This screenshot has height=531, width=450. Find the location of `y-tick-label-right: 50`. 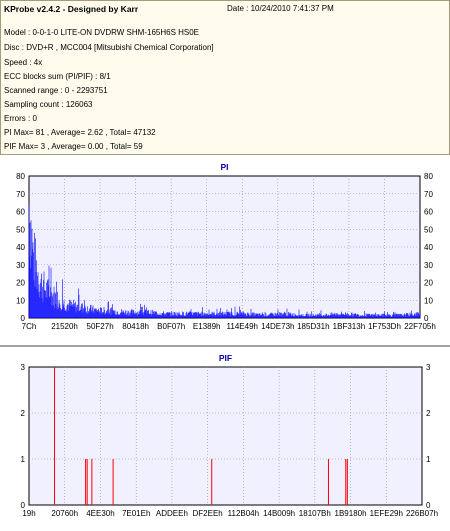

y-tick-label-right: 50 is located at coordinates (428, 229).